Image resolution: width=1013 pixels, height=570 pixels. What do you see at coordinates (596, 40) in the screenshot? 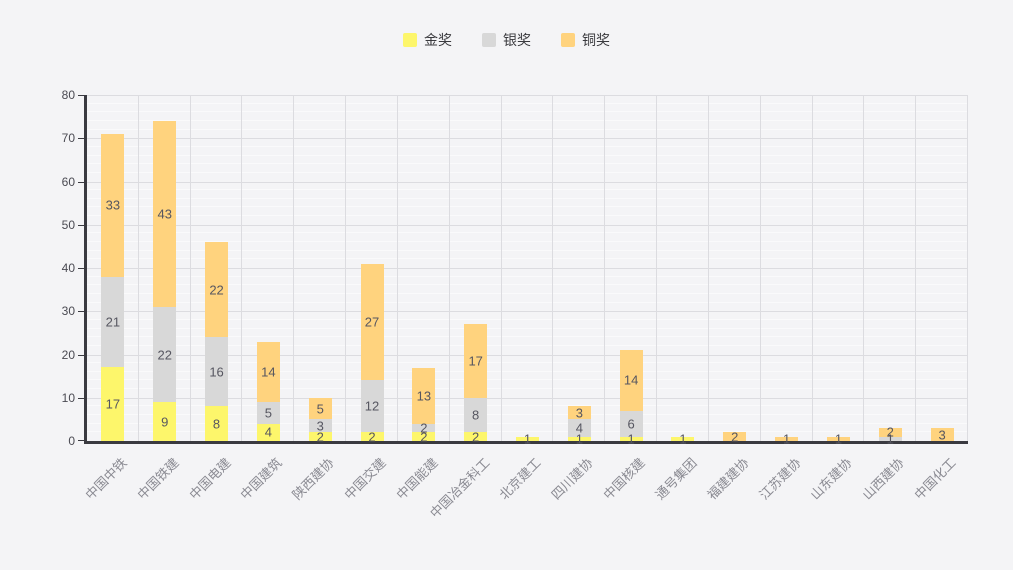
I see `legend-label-bronze: 铜奖` at bounding box center [596, 40].